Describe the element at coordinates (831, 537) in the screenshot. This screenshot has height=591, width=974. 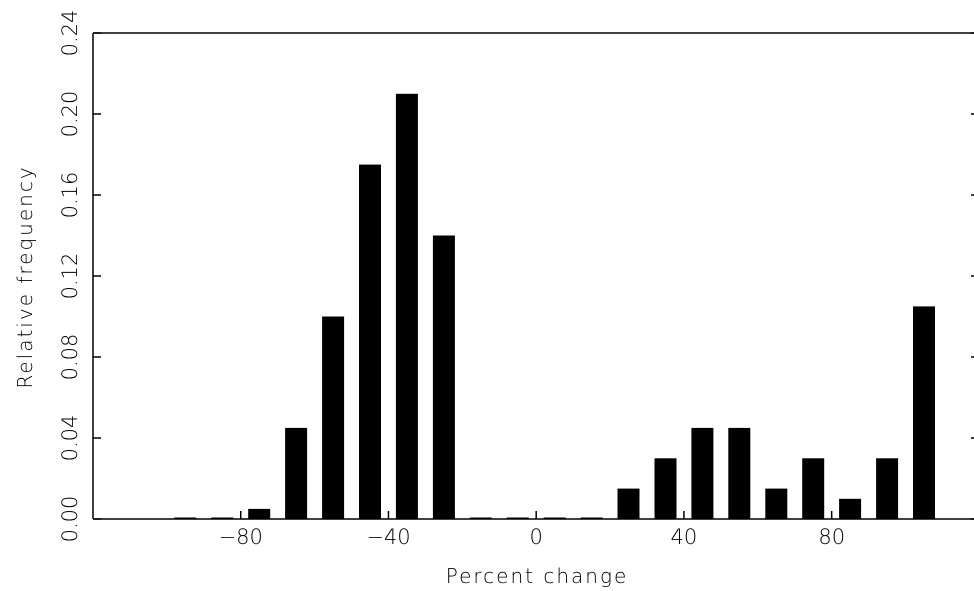
I see `x-tick-label: 80` at that location.